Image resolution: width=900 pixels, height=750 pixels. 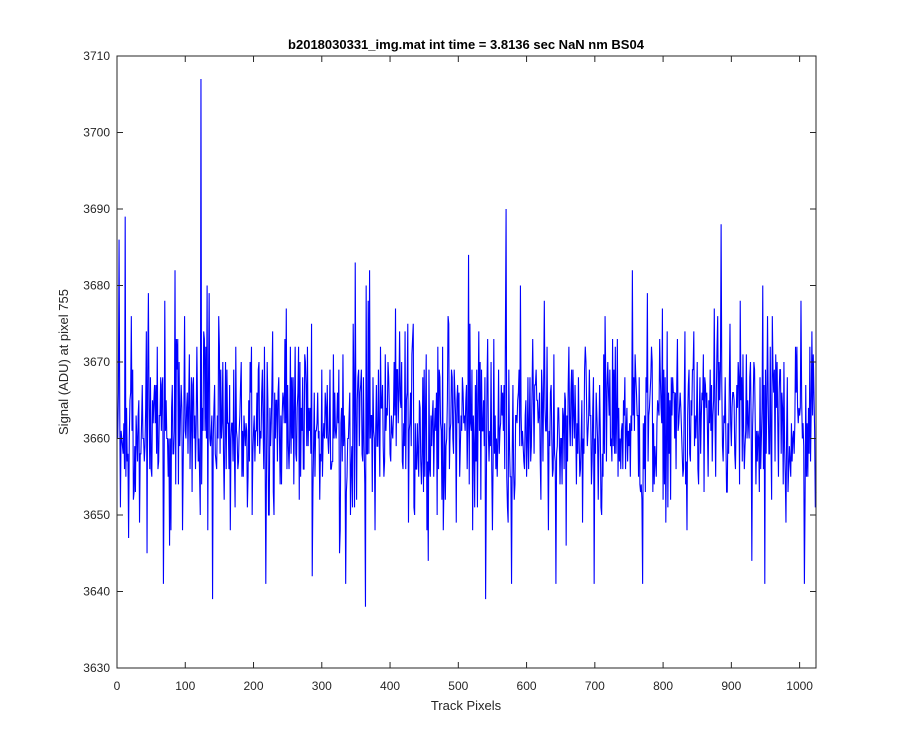 I want to click on x-tick-label: 700, so click(x=595, y=686).